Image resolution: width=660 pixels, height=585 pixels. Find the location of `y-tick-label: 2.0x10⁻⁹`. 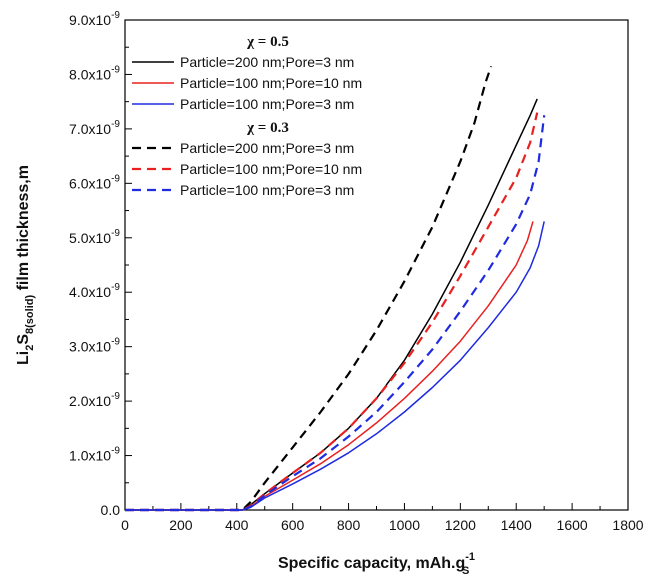

y-tick-label: 2.0x10⁻⁹ is located at coordinates (94, 400).